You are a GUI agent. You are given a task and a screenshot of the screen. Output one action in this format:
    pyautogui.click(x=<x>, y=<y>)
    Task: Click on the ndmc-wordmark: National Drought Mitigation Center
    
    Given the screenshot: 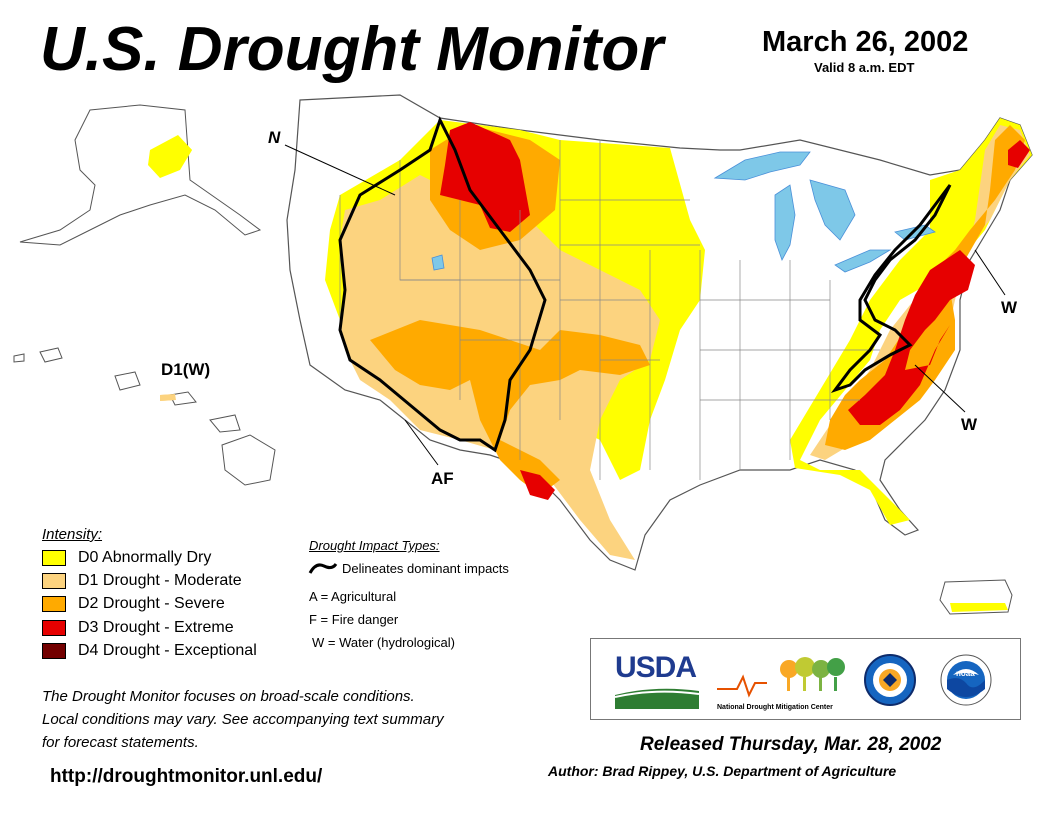 What is the action you would take?
    pyautogui.click(x=775, y=707)
    